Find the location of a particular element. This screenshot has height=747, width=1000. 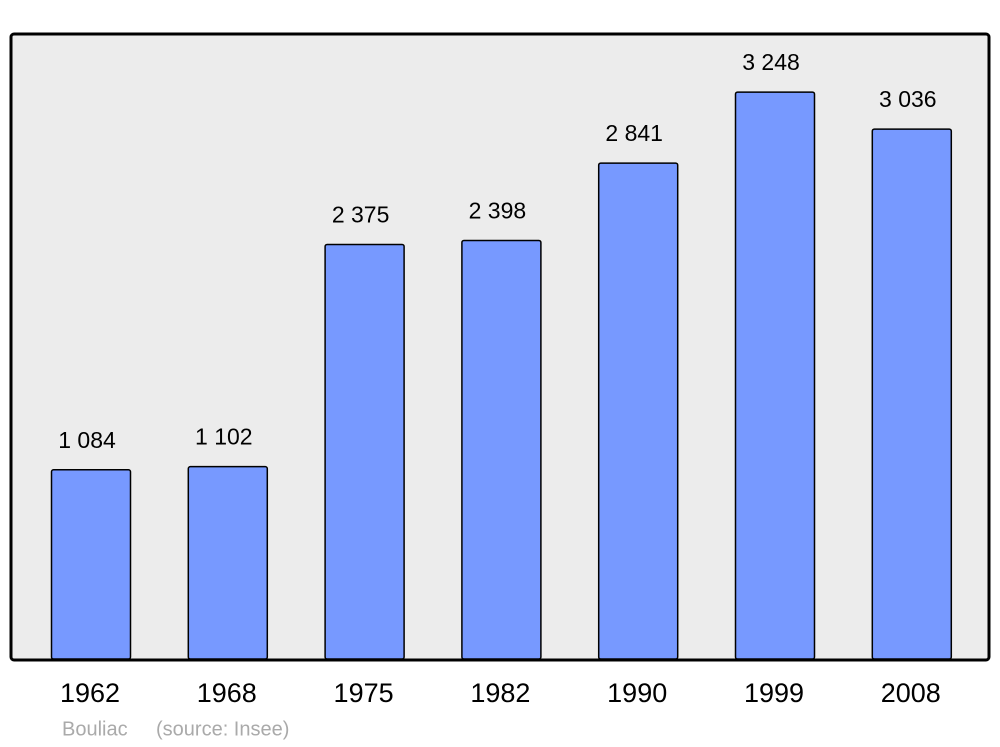

value-label: 2 841 is located at coordinates (634, 133).